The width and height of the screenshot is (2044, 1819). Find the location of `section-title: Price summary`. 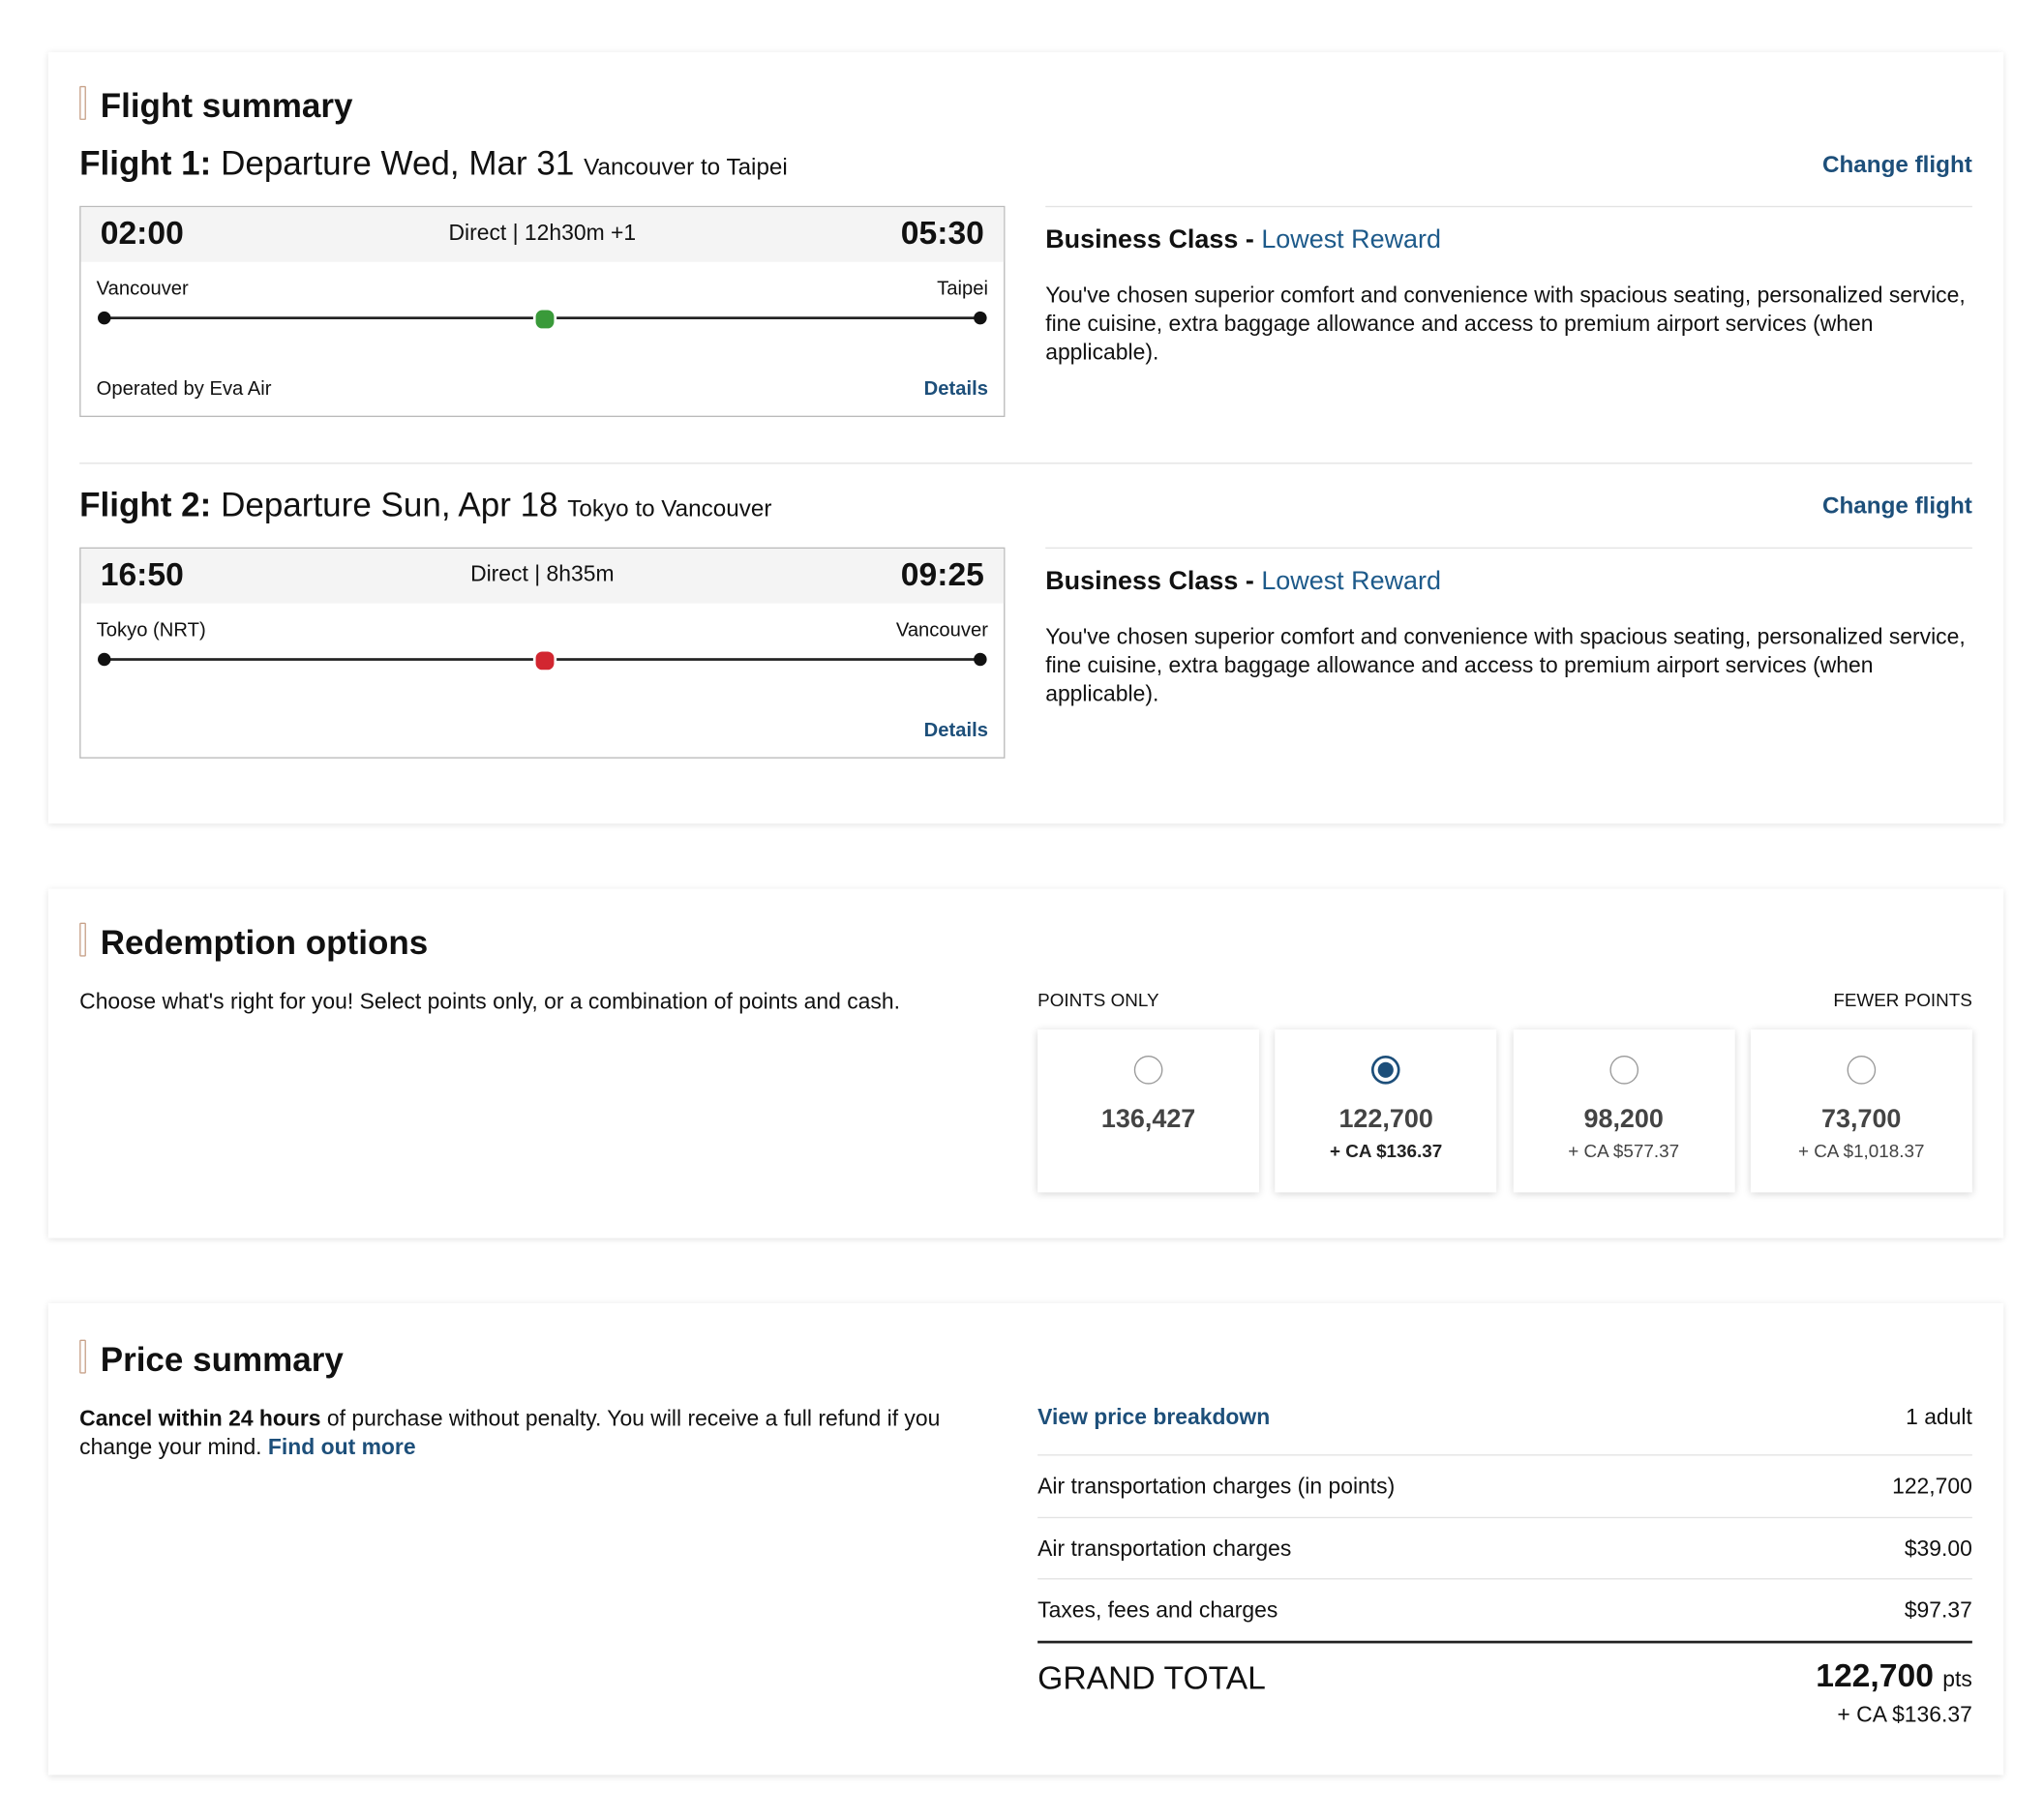

section-title: Price summary is located at coordinates (211, 1359).